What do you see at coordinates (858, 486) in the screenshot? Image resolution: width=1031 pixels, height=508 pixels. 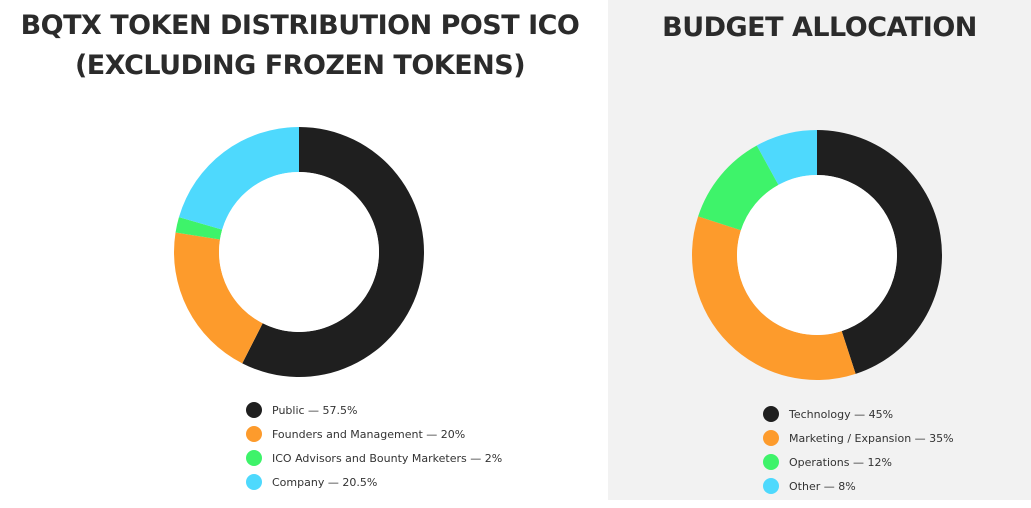 I see `legend-item-other: Other — 8%` at bounding box center [858, 486].